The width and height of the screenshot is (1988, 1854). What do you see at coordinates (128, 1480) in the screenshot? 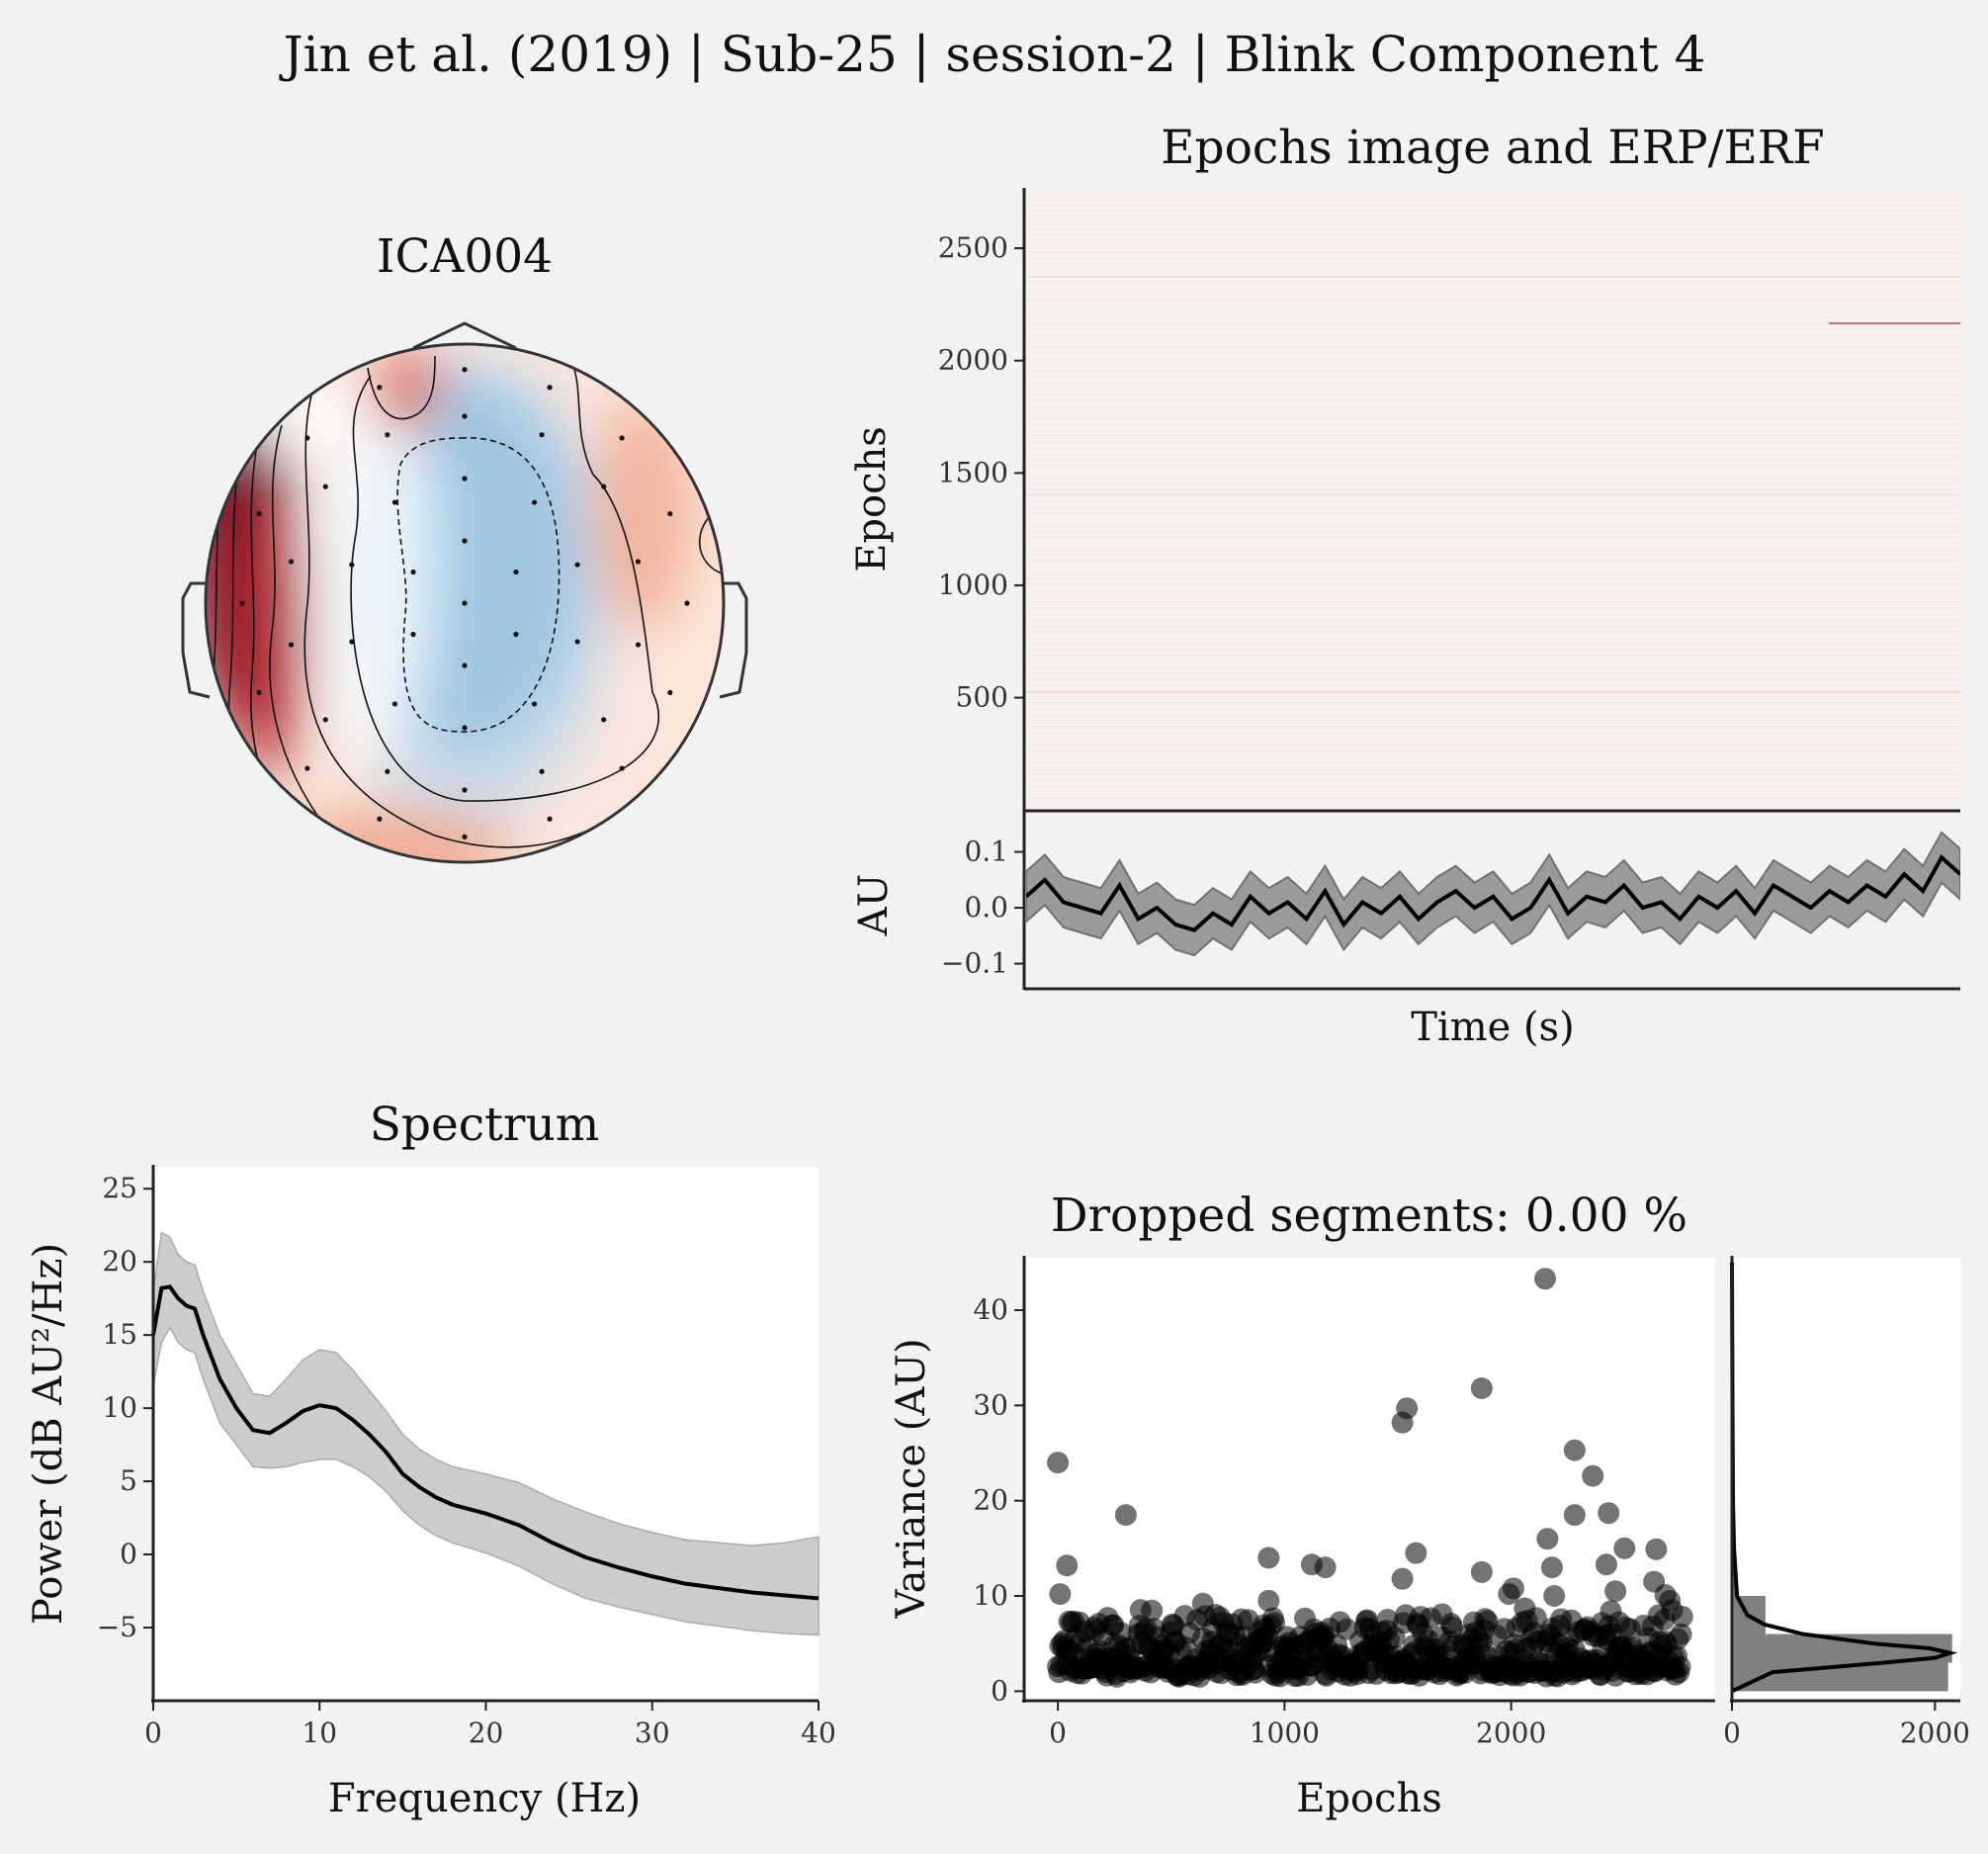
I see `y-tick-label: 5` at bounding box center [128, 1480].